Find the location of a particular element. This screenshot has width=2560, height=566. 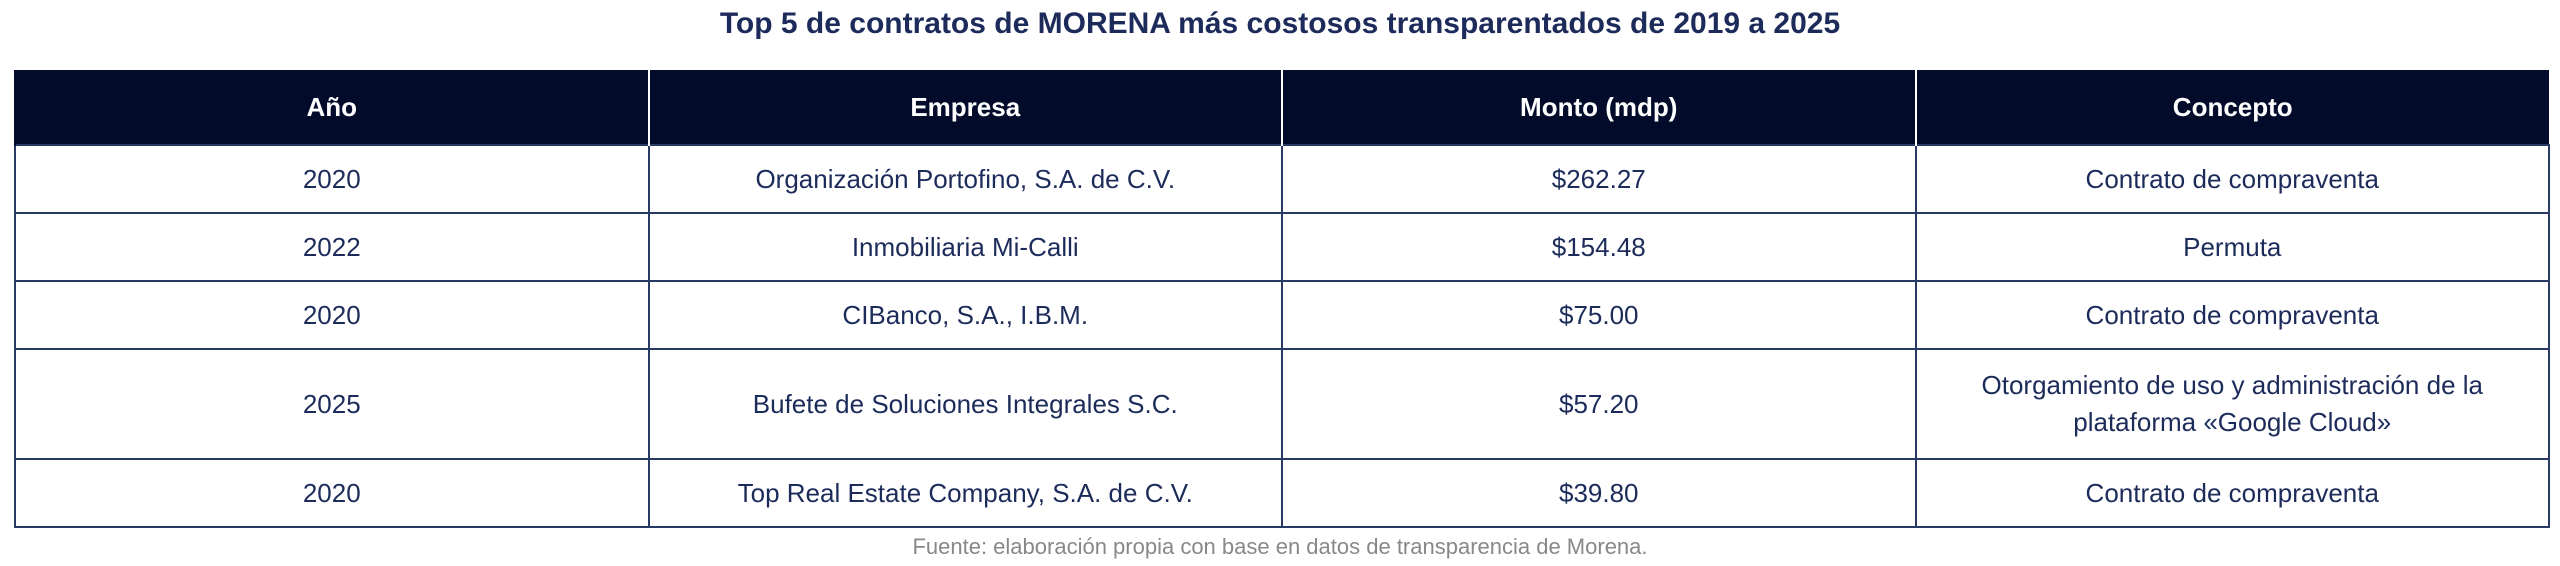

cell-amount: $154.48 is located at coordinates (1599, 247).